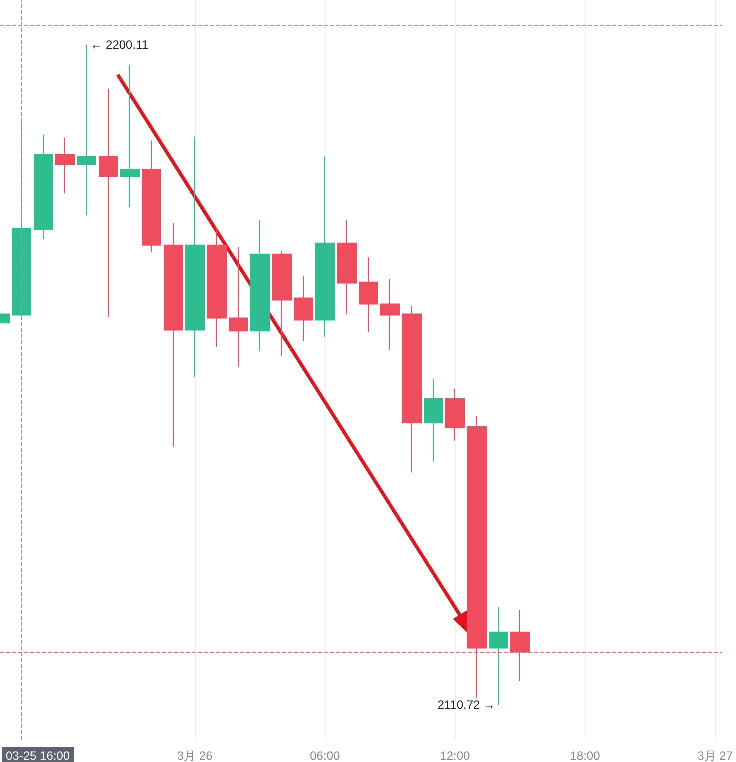  I want to click on x-tick-label: 06:00, so click(325, 755).